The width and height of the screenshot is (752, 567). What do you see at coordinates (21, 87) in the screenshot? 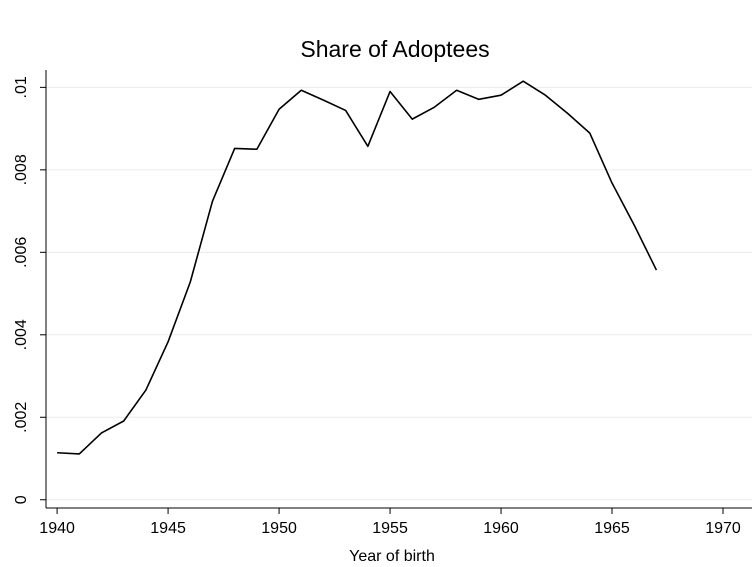
I see `y-tick-label: .01` at bounding box center [21, 87].